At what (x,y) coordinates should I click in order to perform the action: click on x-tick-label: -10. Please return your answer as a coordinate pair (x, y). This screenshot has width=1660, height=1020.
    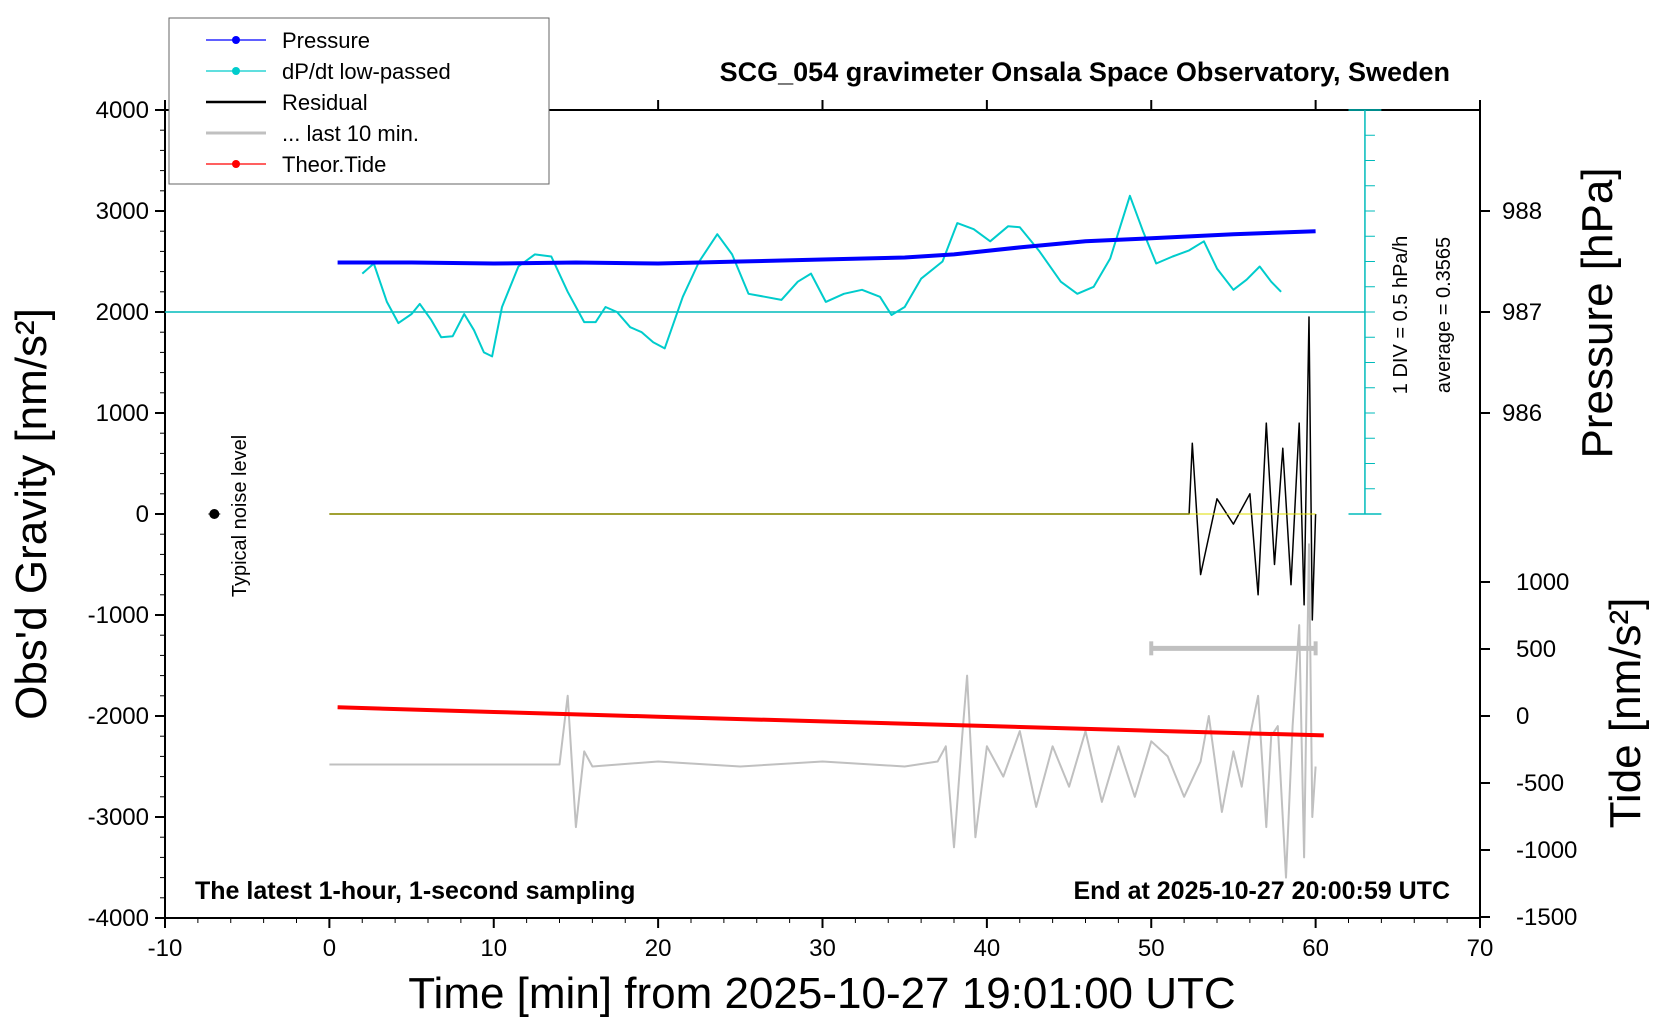
    Looking at the image, I should click on (165, 948).